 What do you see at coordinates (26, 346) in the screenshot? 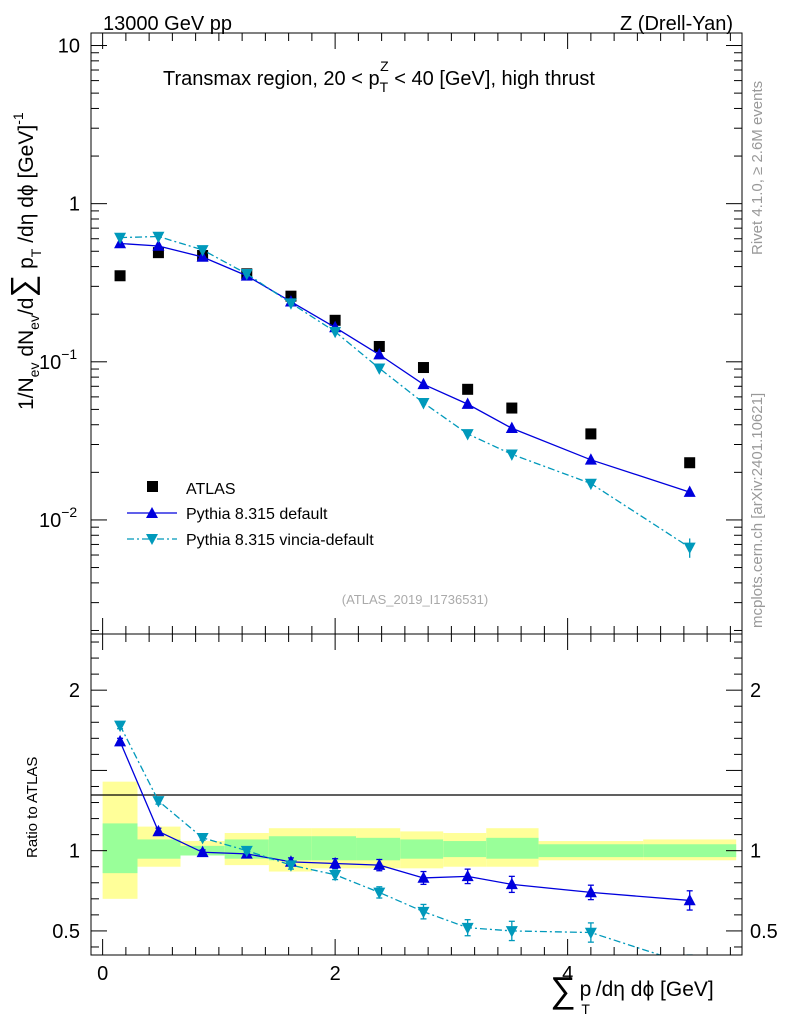
I see `ylabel-b: dN` at bounding box center [26, 346].